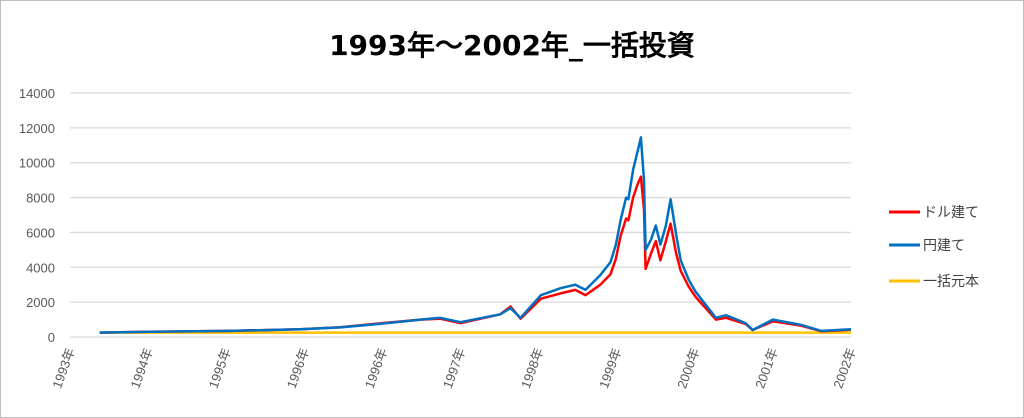  Describe the element at coordinates (40, 267) in the screenshot. I see `y-tick-label: 4000` at that location.